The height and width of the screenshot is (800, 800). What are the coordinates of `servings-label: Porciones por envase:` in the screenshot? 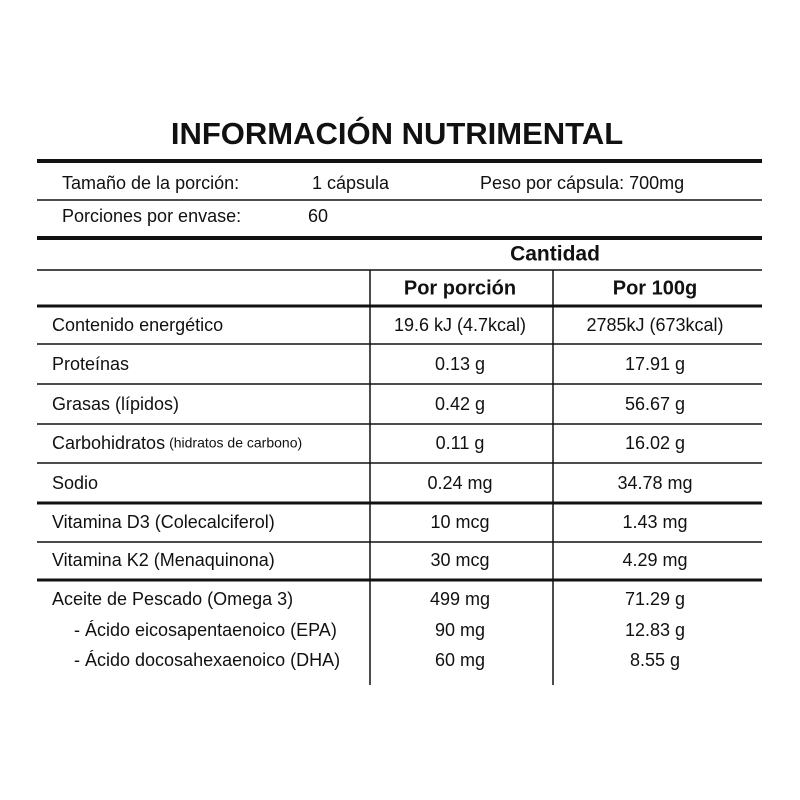 It's located at (151, 216).